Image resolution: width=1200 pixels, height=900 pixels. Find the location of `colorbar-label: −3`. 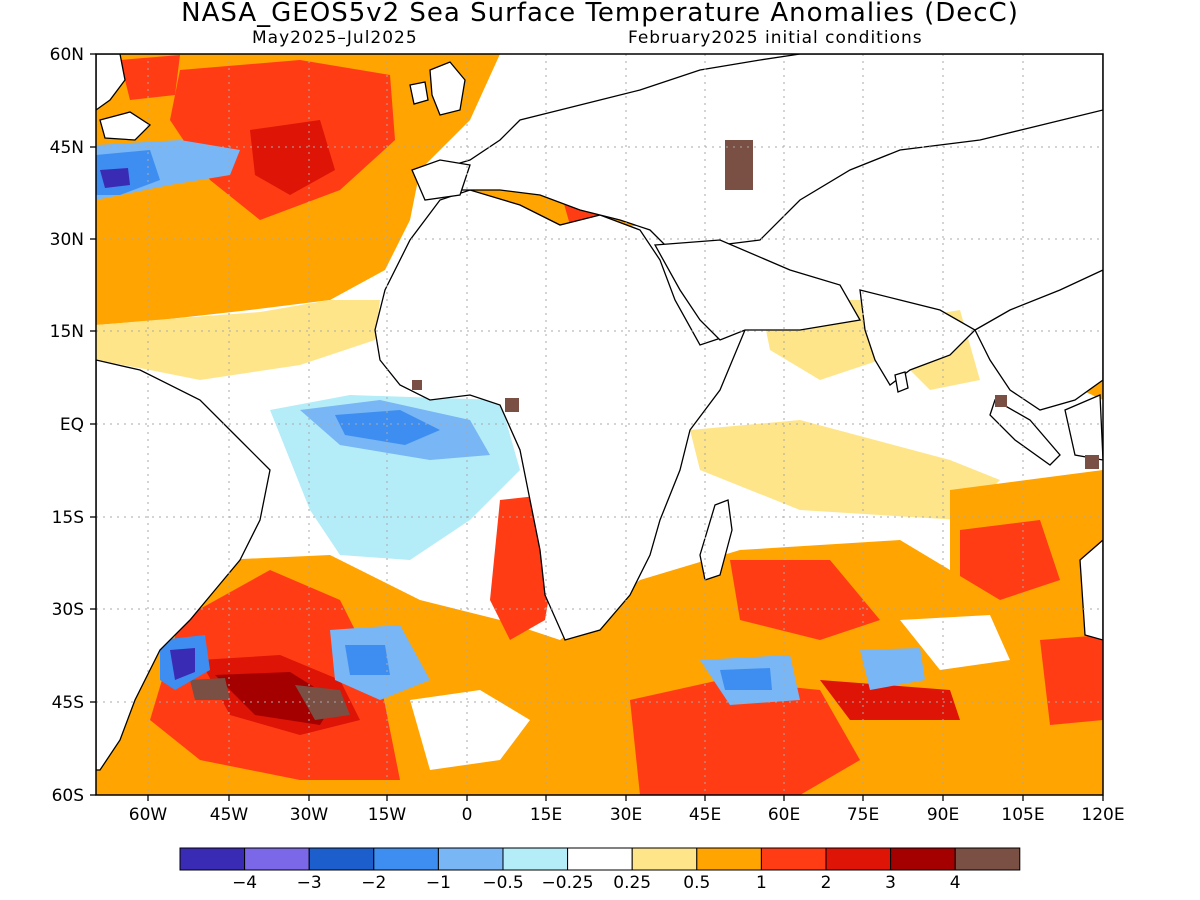

colorbar-label: −3 is located at coordinates (309, 883).